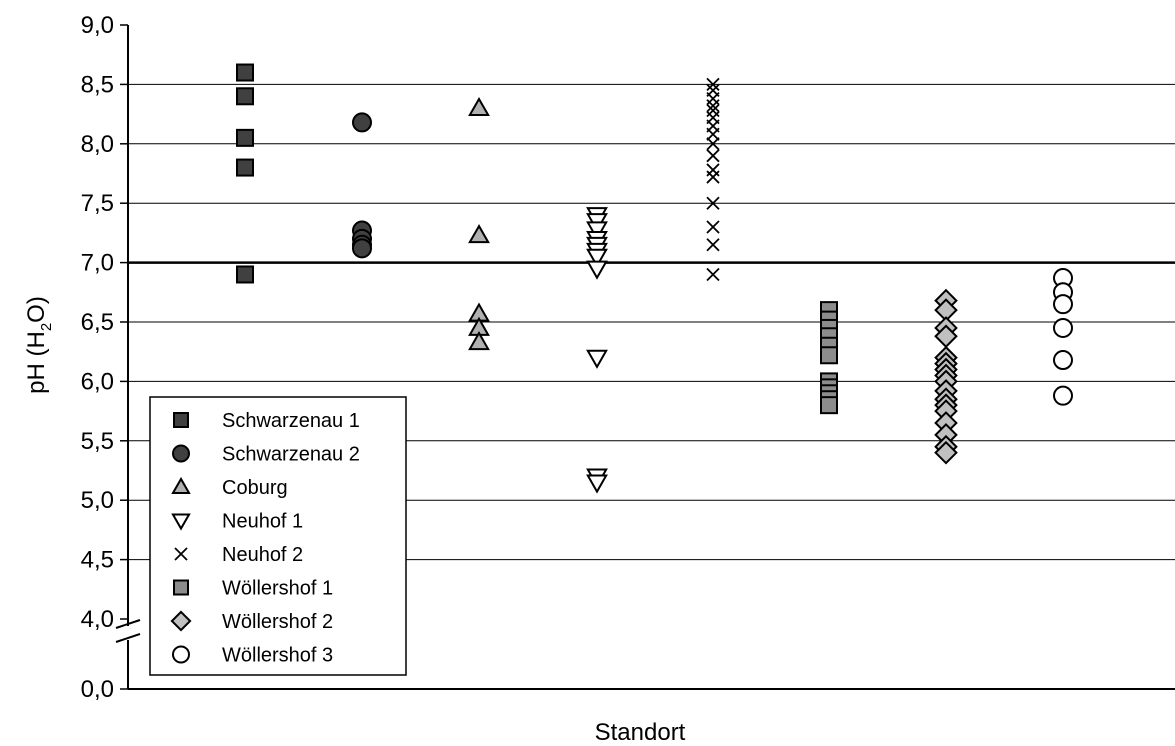 The width and height of the screenshot is (1175, 746). I want to click on legend-label: Wöllershof 1, so click(277, 589).